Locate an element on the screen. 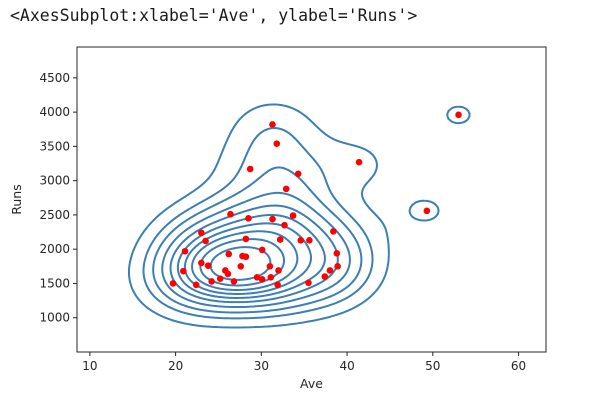 The image size is (590, 415). y-tick-label: 1500 is located at coordinates (54, 283).